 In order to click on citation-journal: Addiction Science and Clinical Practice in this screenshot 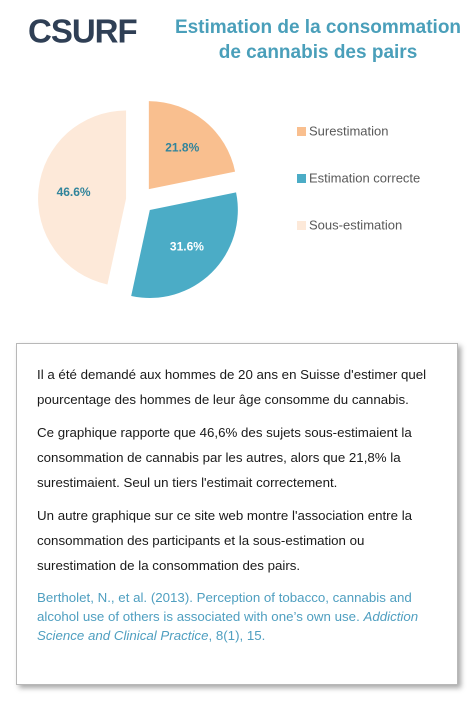, I will do `click(228, 626)`.